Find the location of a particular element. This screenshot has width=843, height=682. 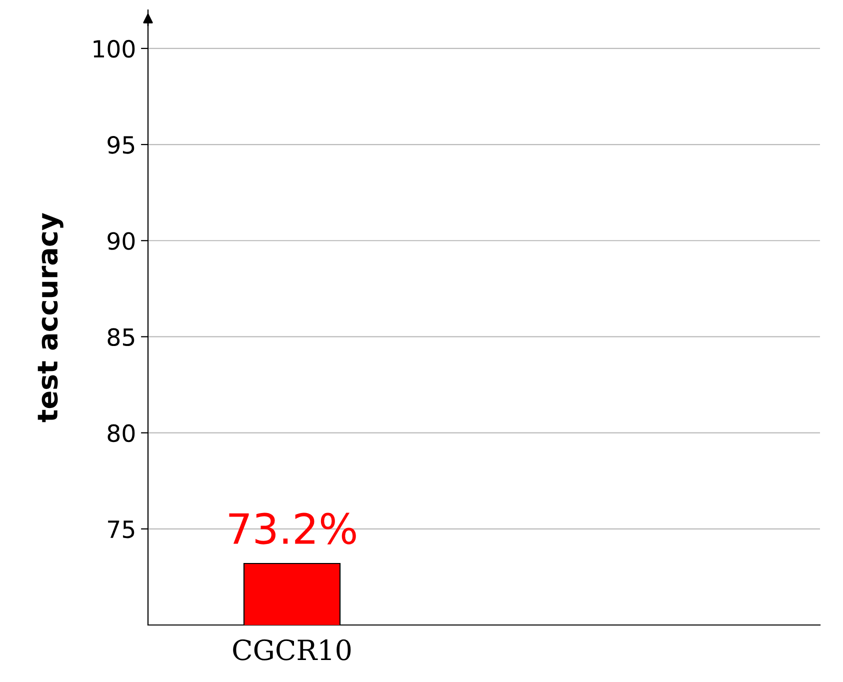

y-tick-label: 100 is located at coordinates (114, 49).